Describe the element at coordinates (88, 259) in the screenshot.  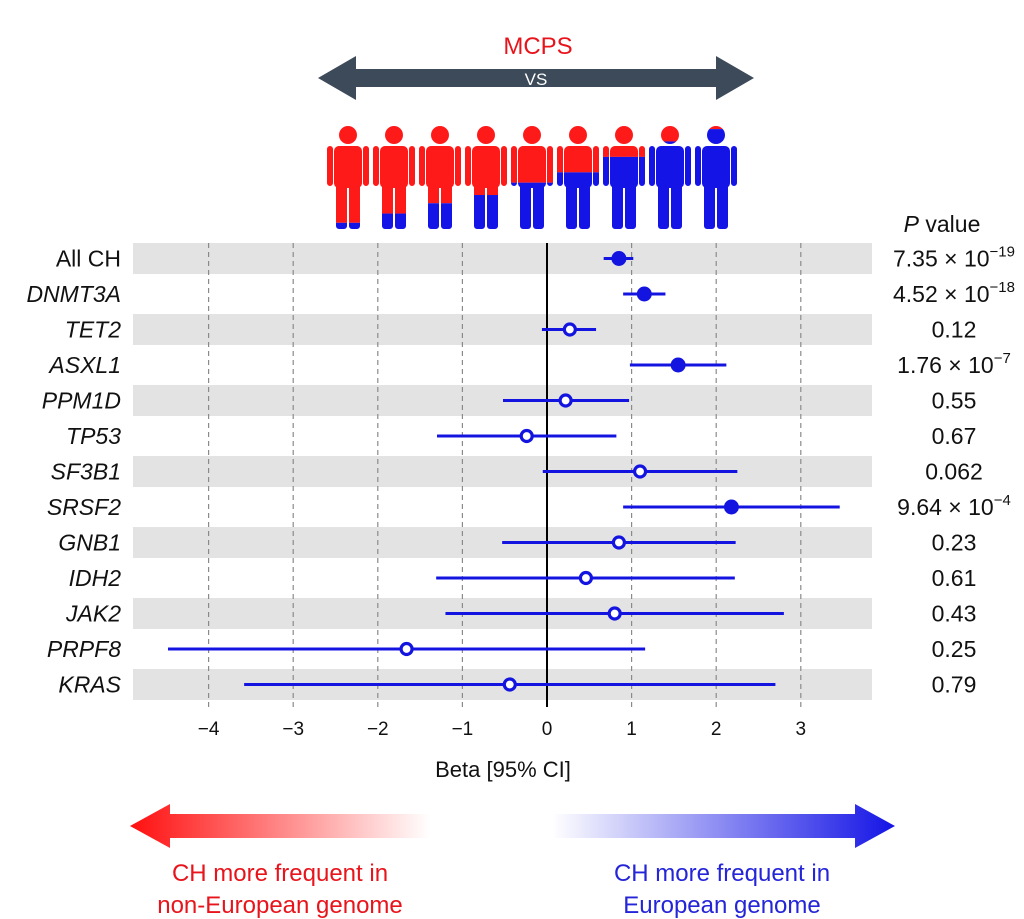
I see `gene-label: All CH` at that location.